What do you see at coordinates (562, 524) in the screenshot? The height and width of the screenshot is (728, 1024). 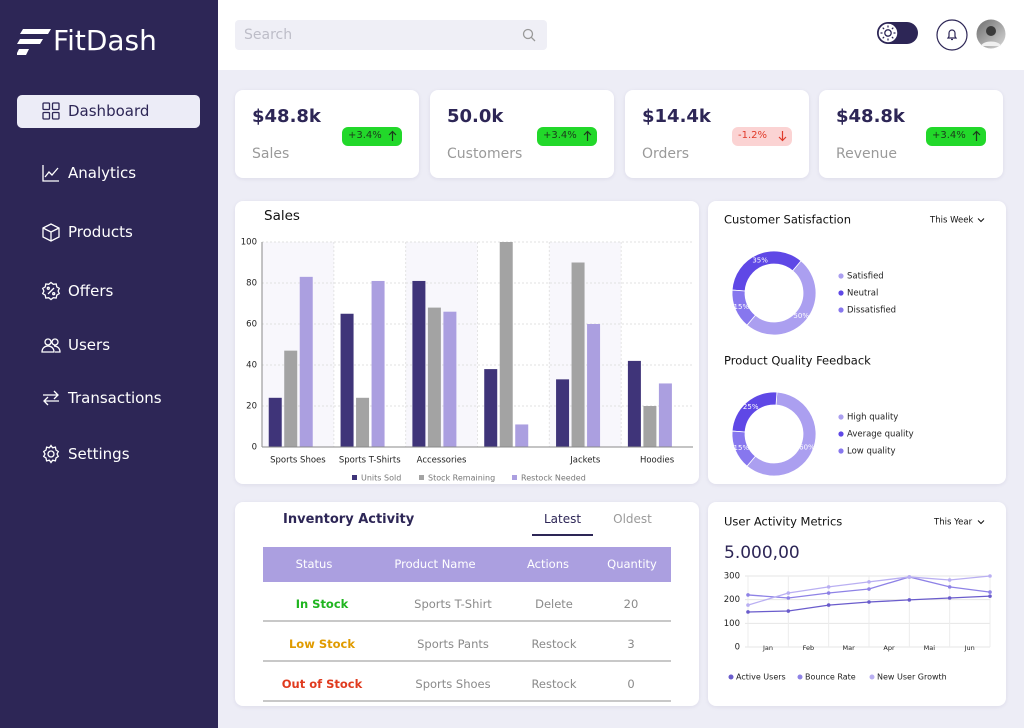 I see `tab: Latest` at bounding box center [562, 524].